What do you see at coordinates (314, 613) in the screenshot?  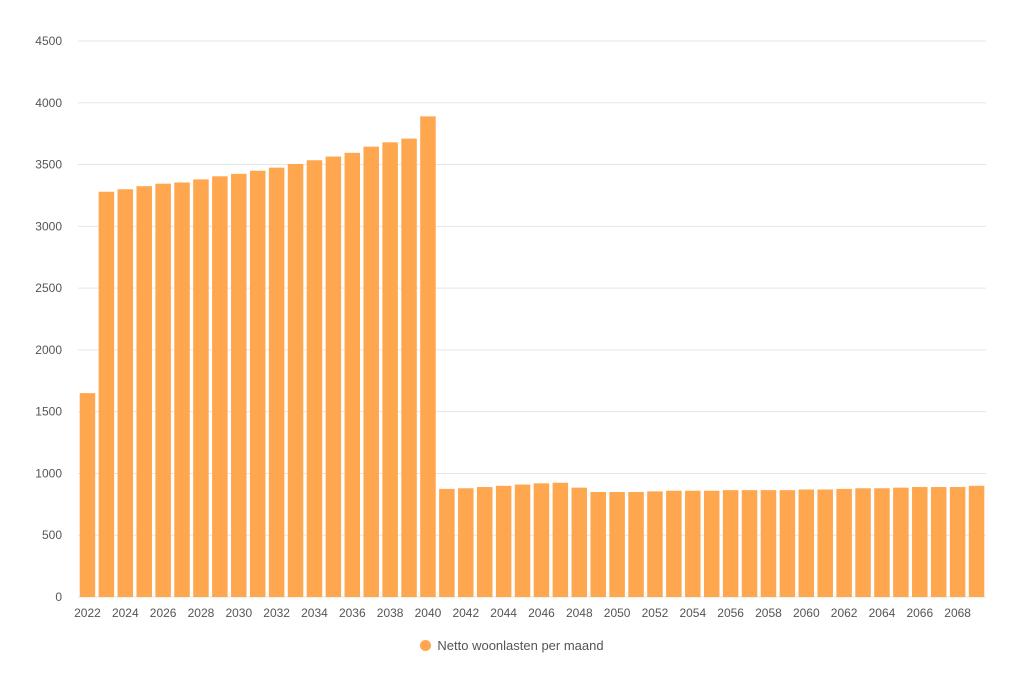 I see `x-tick-label: 2034` at bounding box center [314, 613].